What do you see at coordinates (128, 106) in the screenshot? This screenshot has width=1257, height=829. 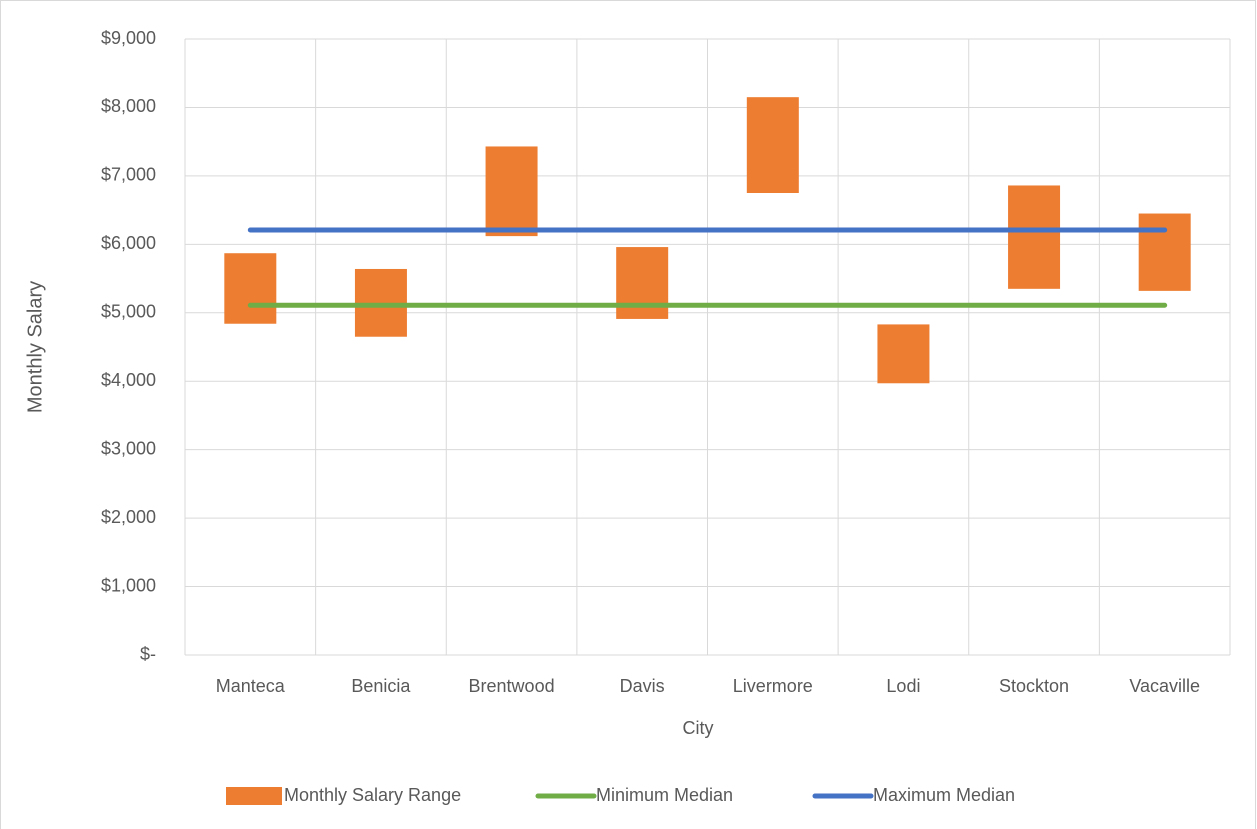 I see `y-tick-label: $8,000` at bounding box center [128, 106].